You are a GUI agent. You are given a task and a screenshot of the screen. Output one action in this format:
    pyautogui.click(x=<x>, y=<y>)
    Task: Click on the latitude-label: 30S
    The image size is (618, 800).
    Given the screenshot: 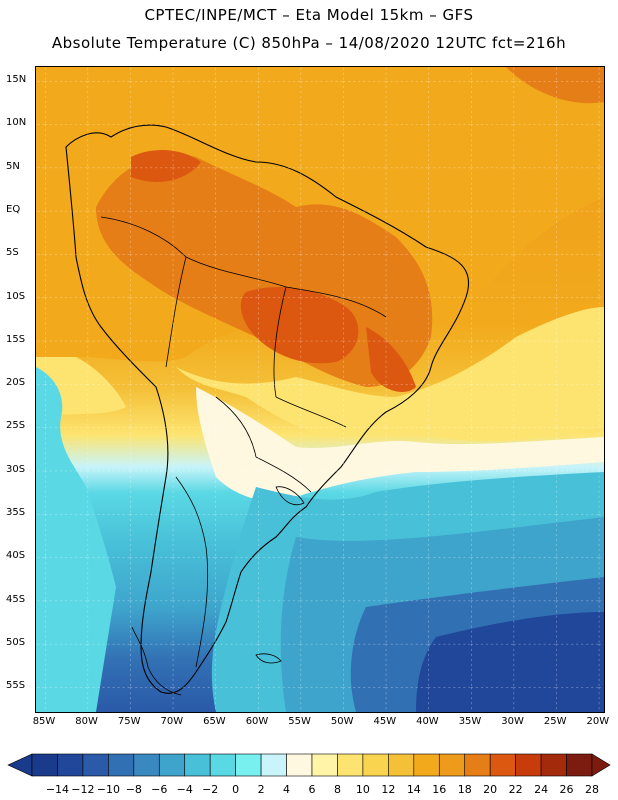 What is the action you would take?
    pyautogui.click(x=16, y=469)
    